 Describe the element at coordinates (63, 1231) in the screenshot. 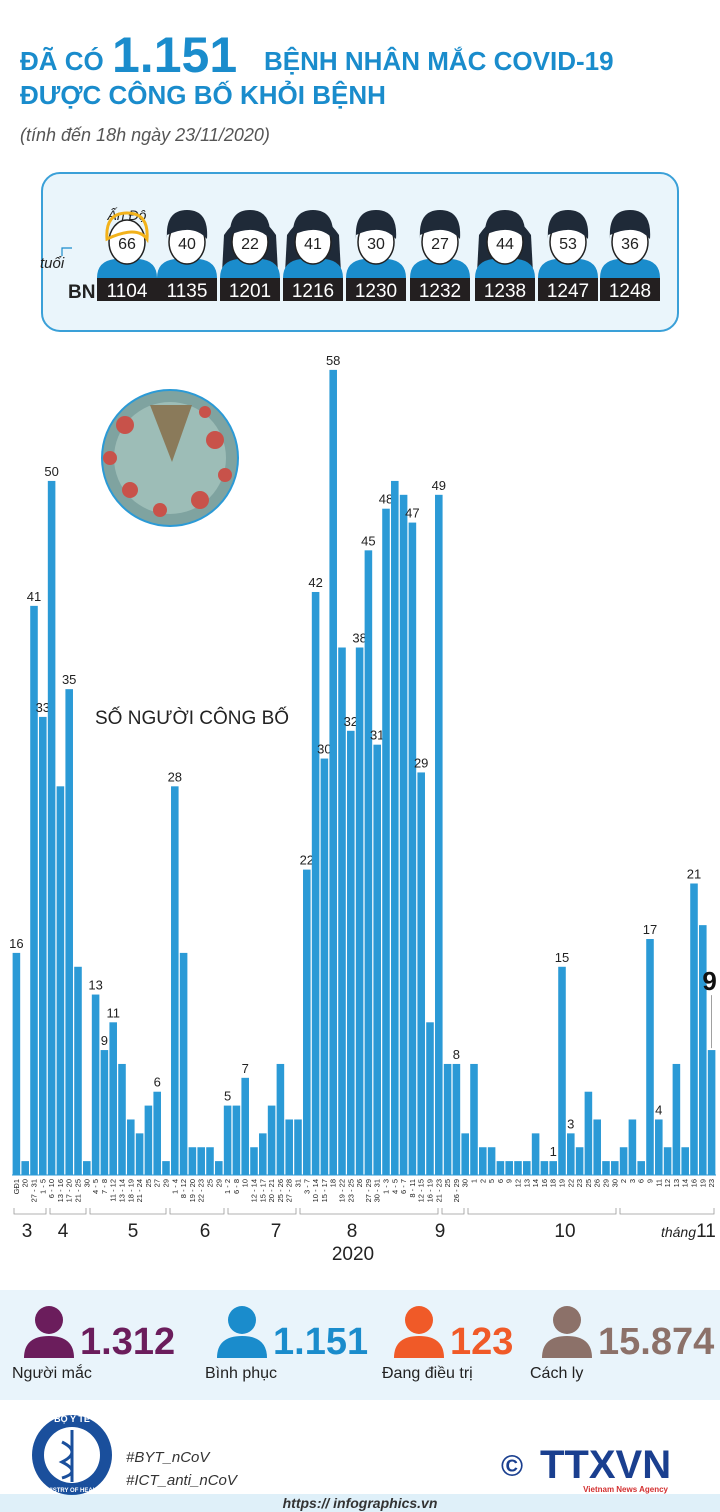

I see `month-label: 4` at that location.